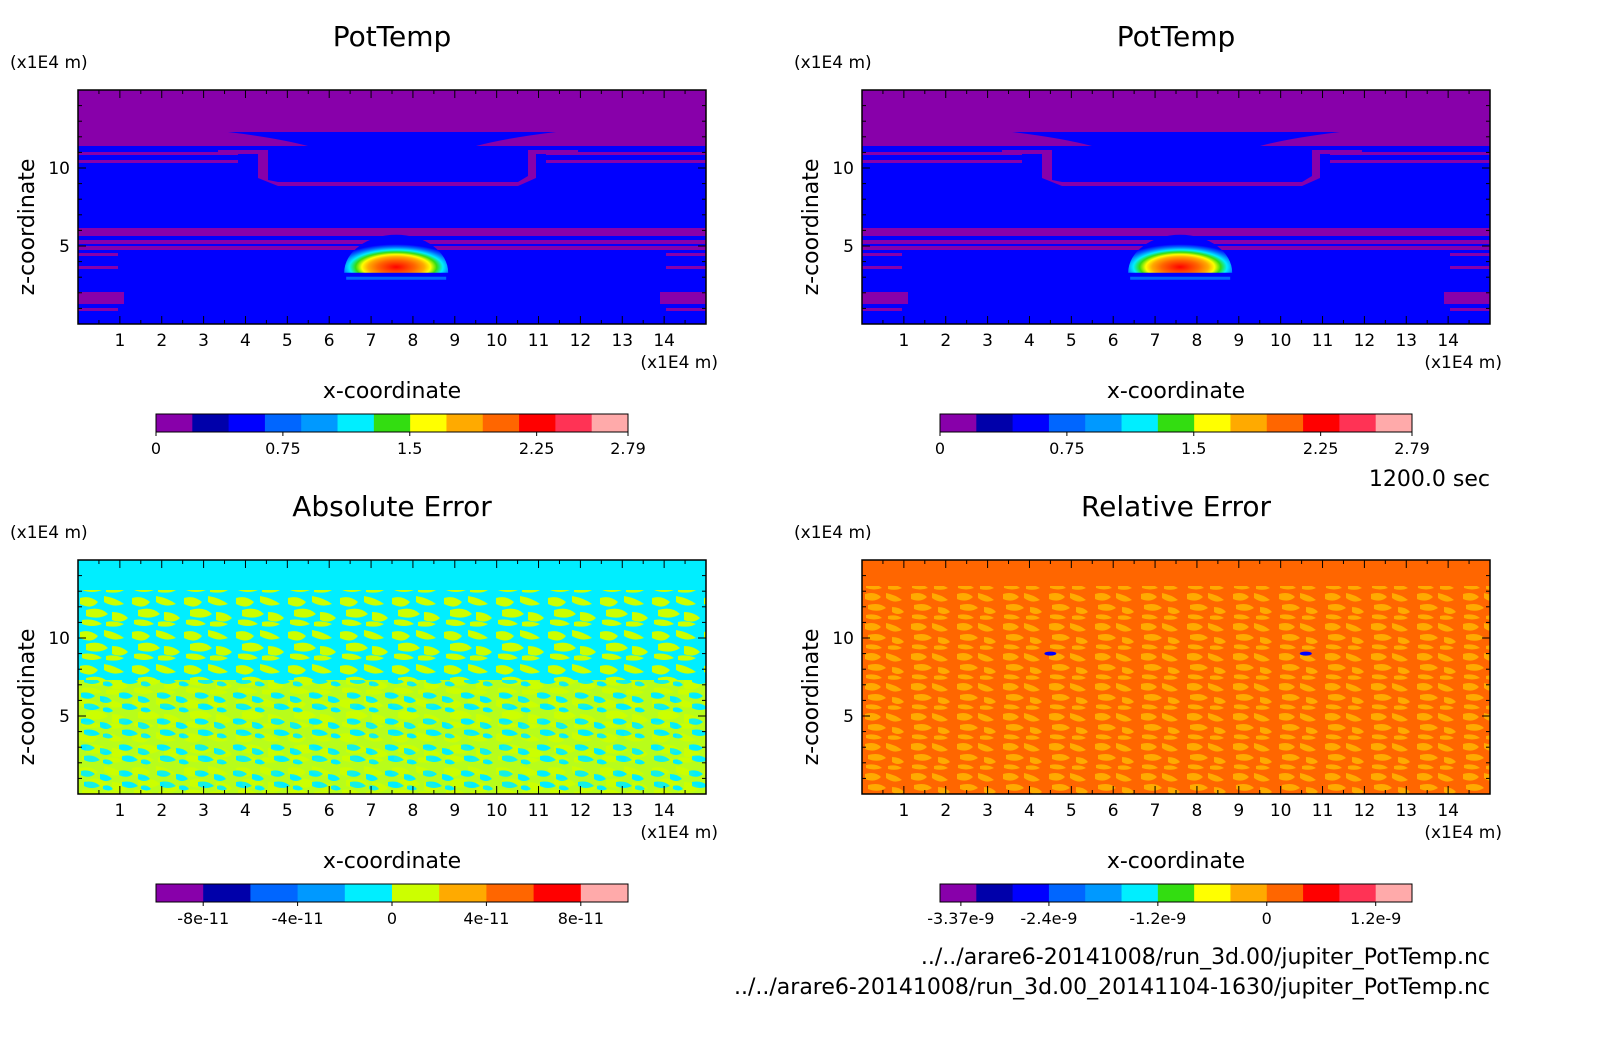 Image resolution: width=1604 pixels, height=1054 pixels. What do you see at coordinates (1048, 918) in the screenshot?
I see `colorbar-label: -2.4e-9` at bounding box center [1048, 918].